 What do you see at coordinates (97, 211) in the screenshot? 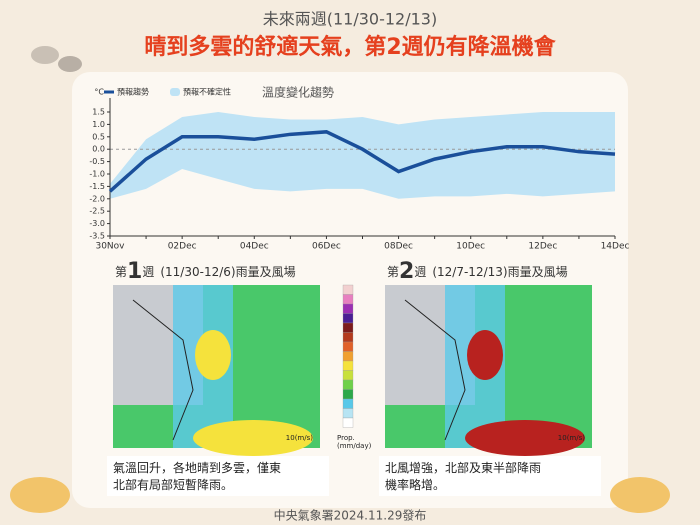
I see `y-tick-label: -2.5` at bounding box center [97, 211].